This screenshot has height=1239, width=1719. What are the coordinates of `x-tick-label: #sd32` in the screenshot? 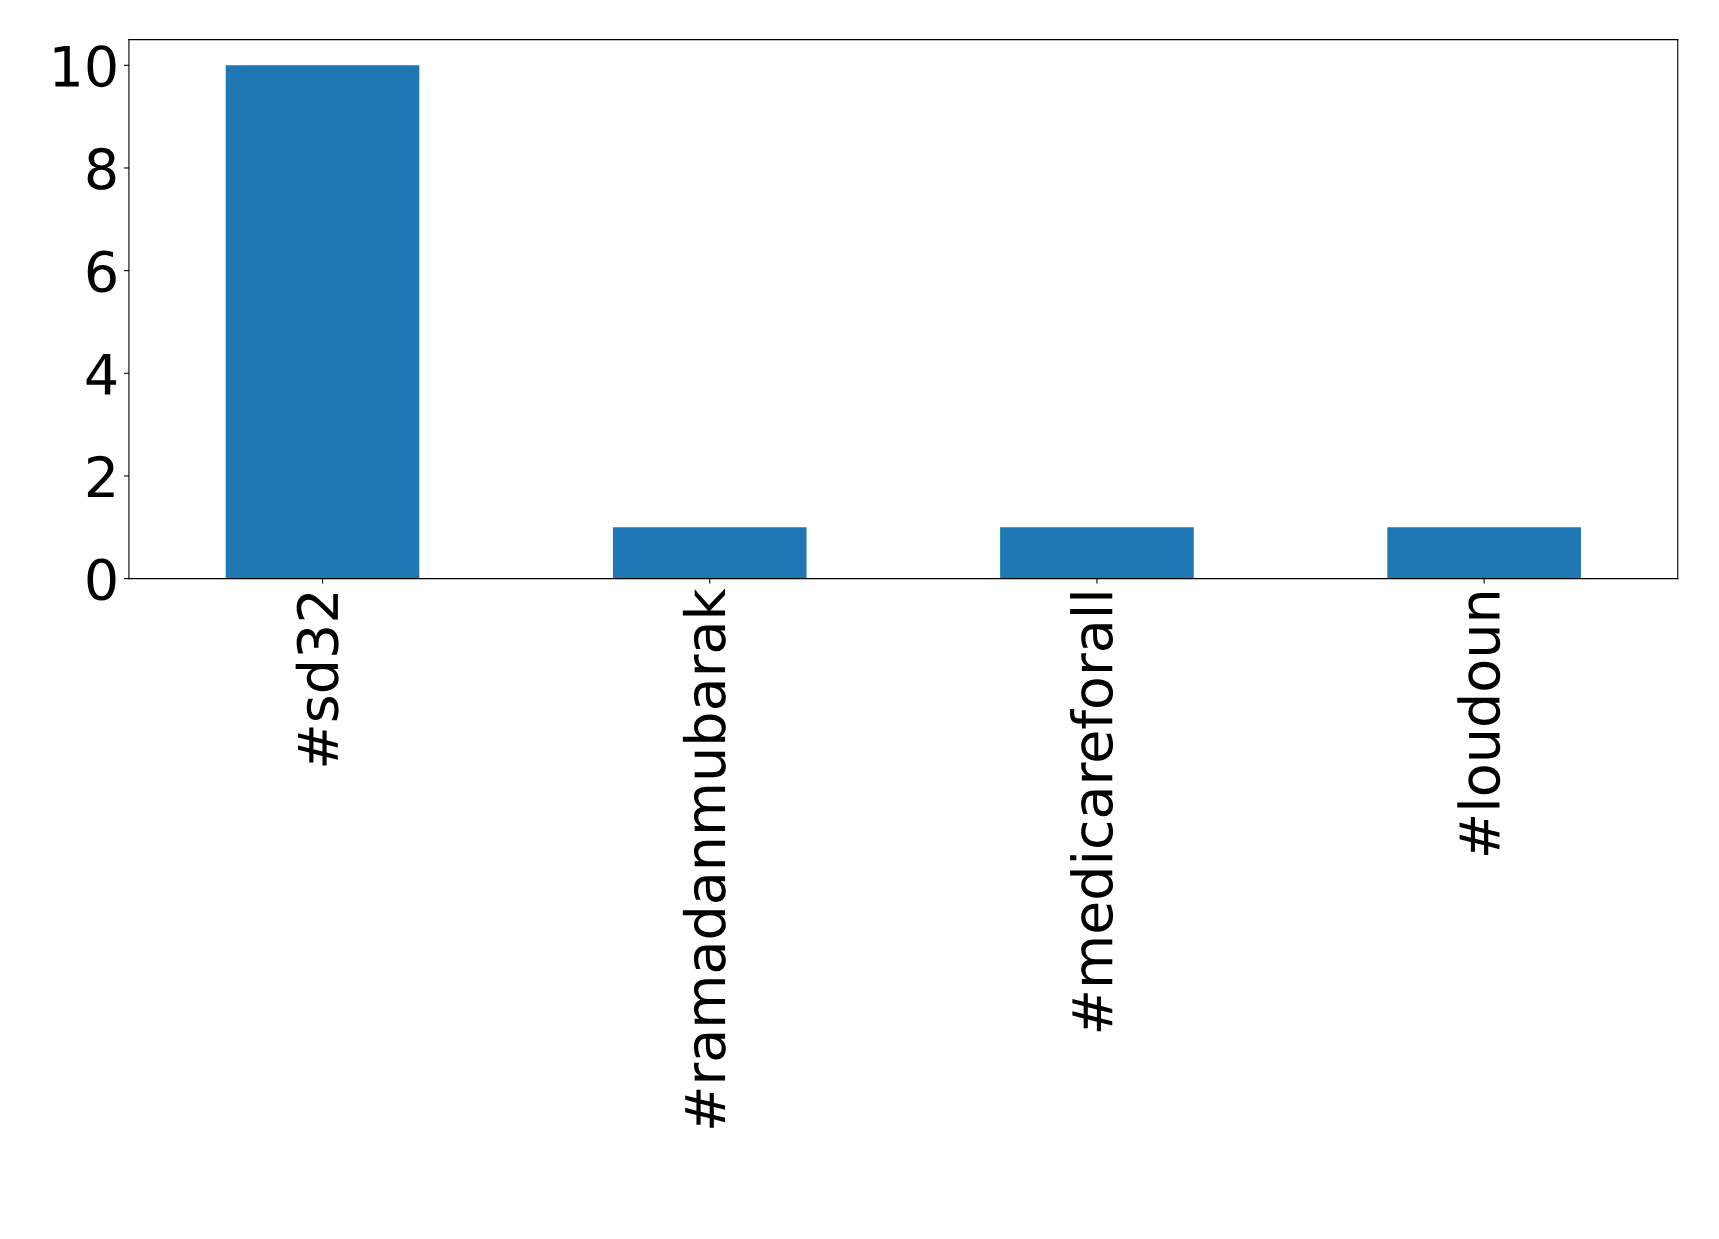 It's located at (317, 679).